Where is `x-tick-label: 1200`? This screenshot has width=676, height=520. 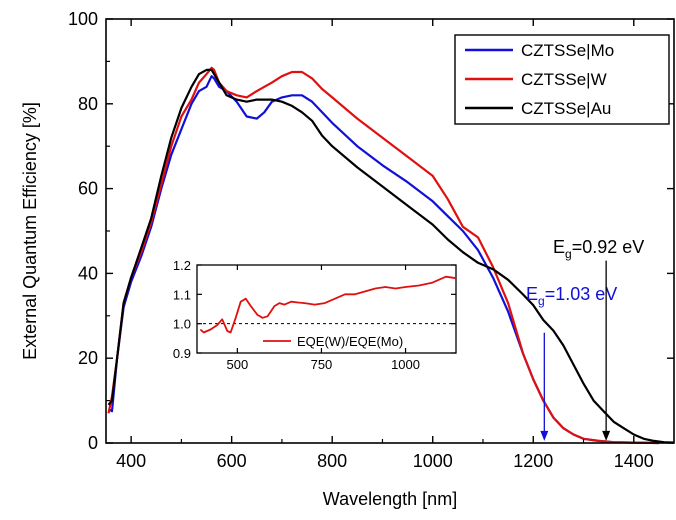 x-tick-label: 1200 is located at coordinates (533, 461).